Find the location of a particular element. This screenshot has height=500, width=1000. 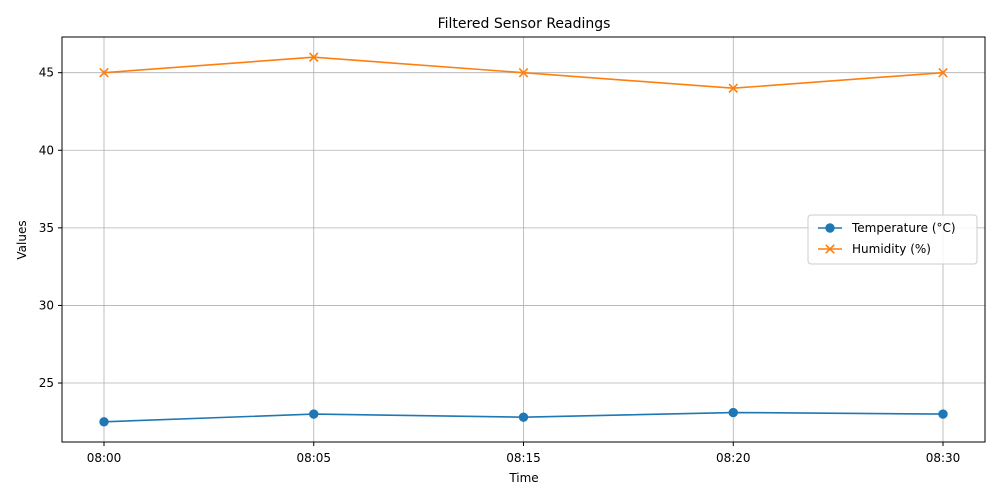

legend-label: Temperature (°C) is located at coordinates (903, 228).